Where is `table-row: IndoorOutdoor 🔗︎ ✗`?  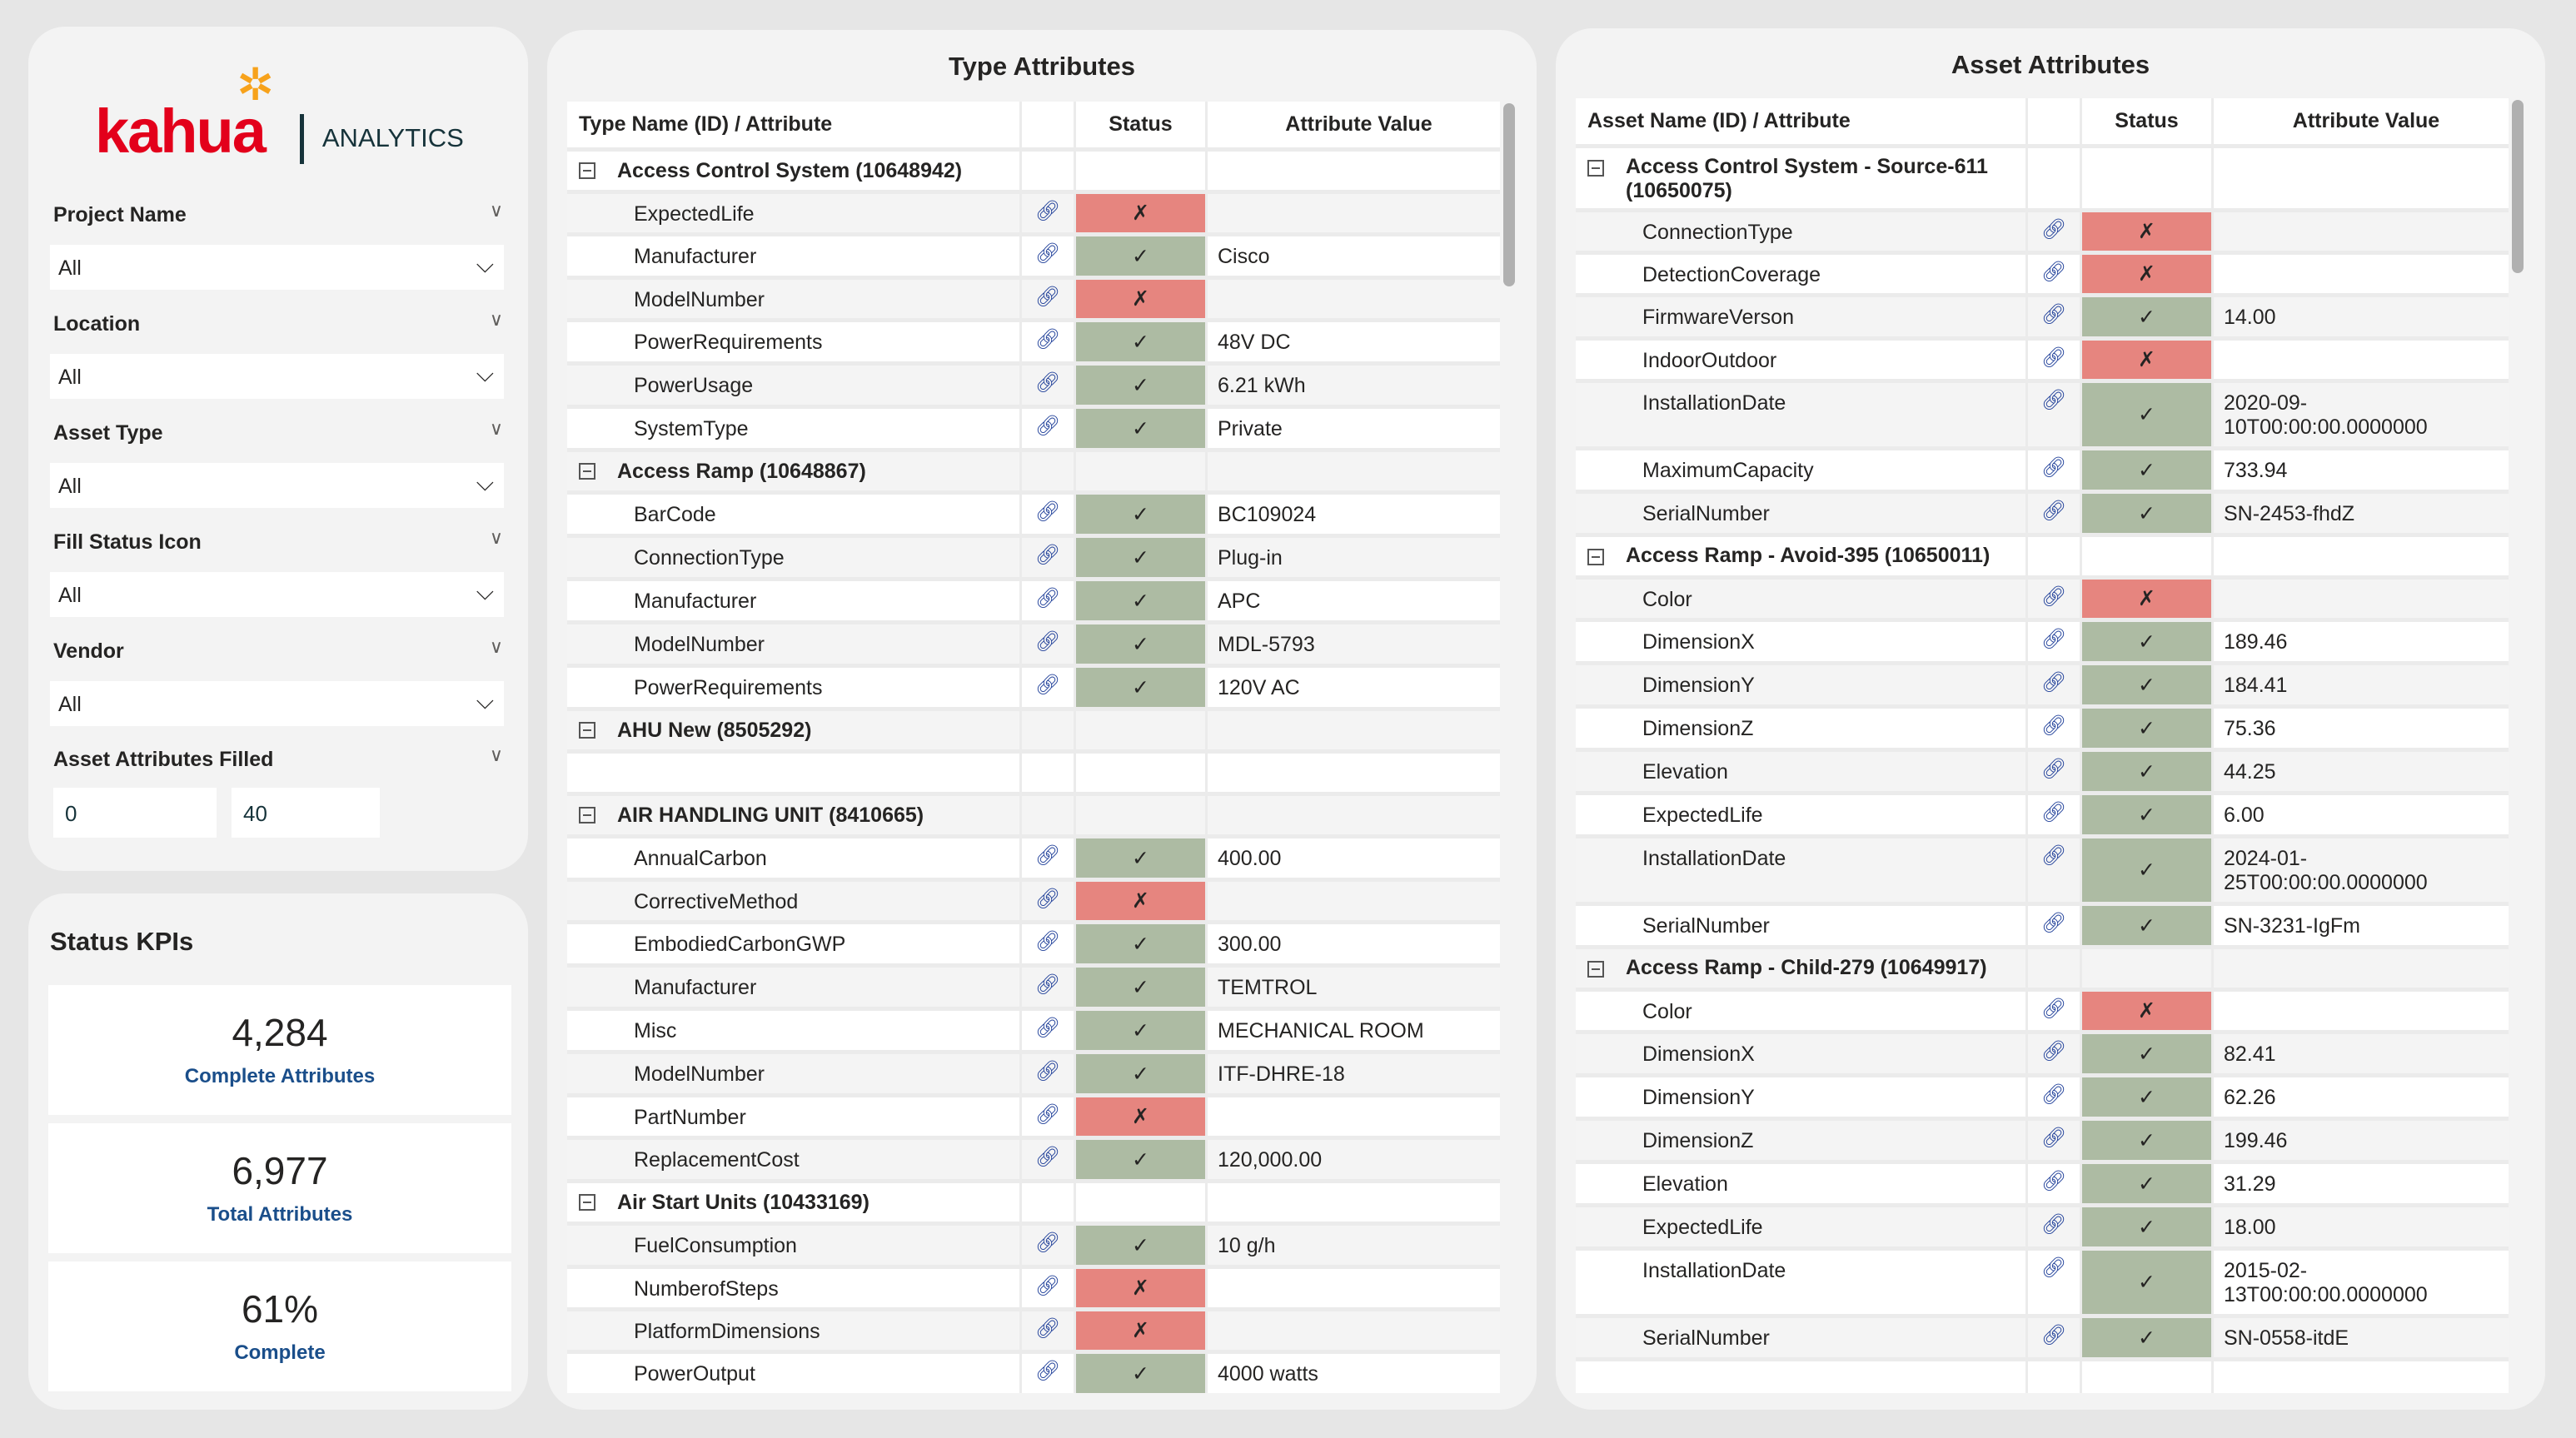 table-row: IndoorOutdoor 🔗︎ ✗ is located at coordinates (2042, 362).